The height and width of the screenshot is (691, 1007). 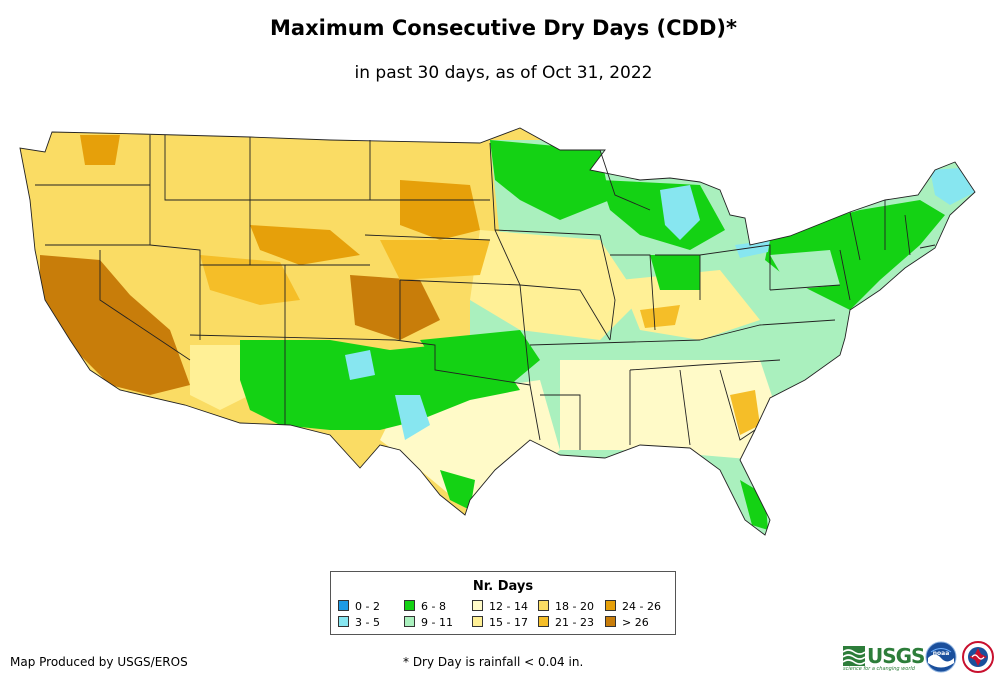 I want to click on legend-label: 21 - 23, so click(x=574, y=622).